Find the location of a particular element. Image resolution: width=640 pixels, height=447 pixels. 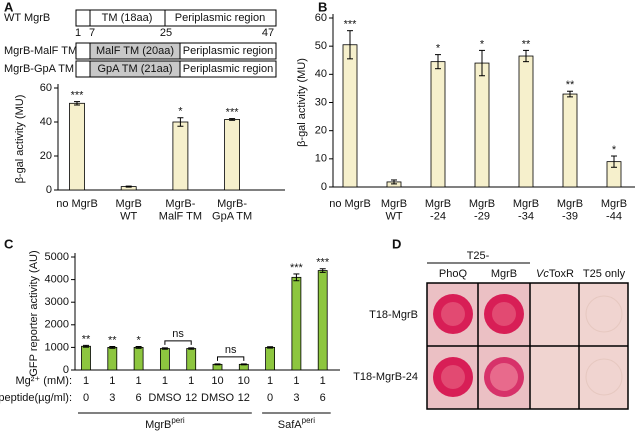

position: 7 is located at coordinates (92, 33).